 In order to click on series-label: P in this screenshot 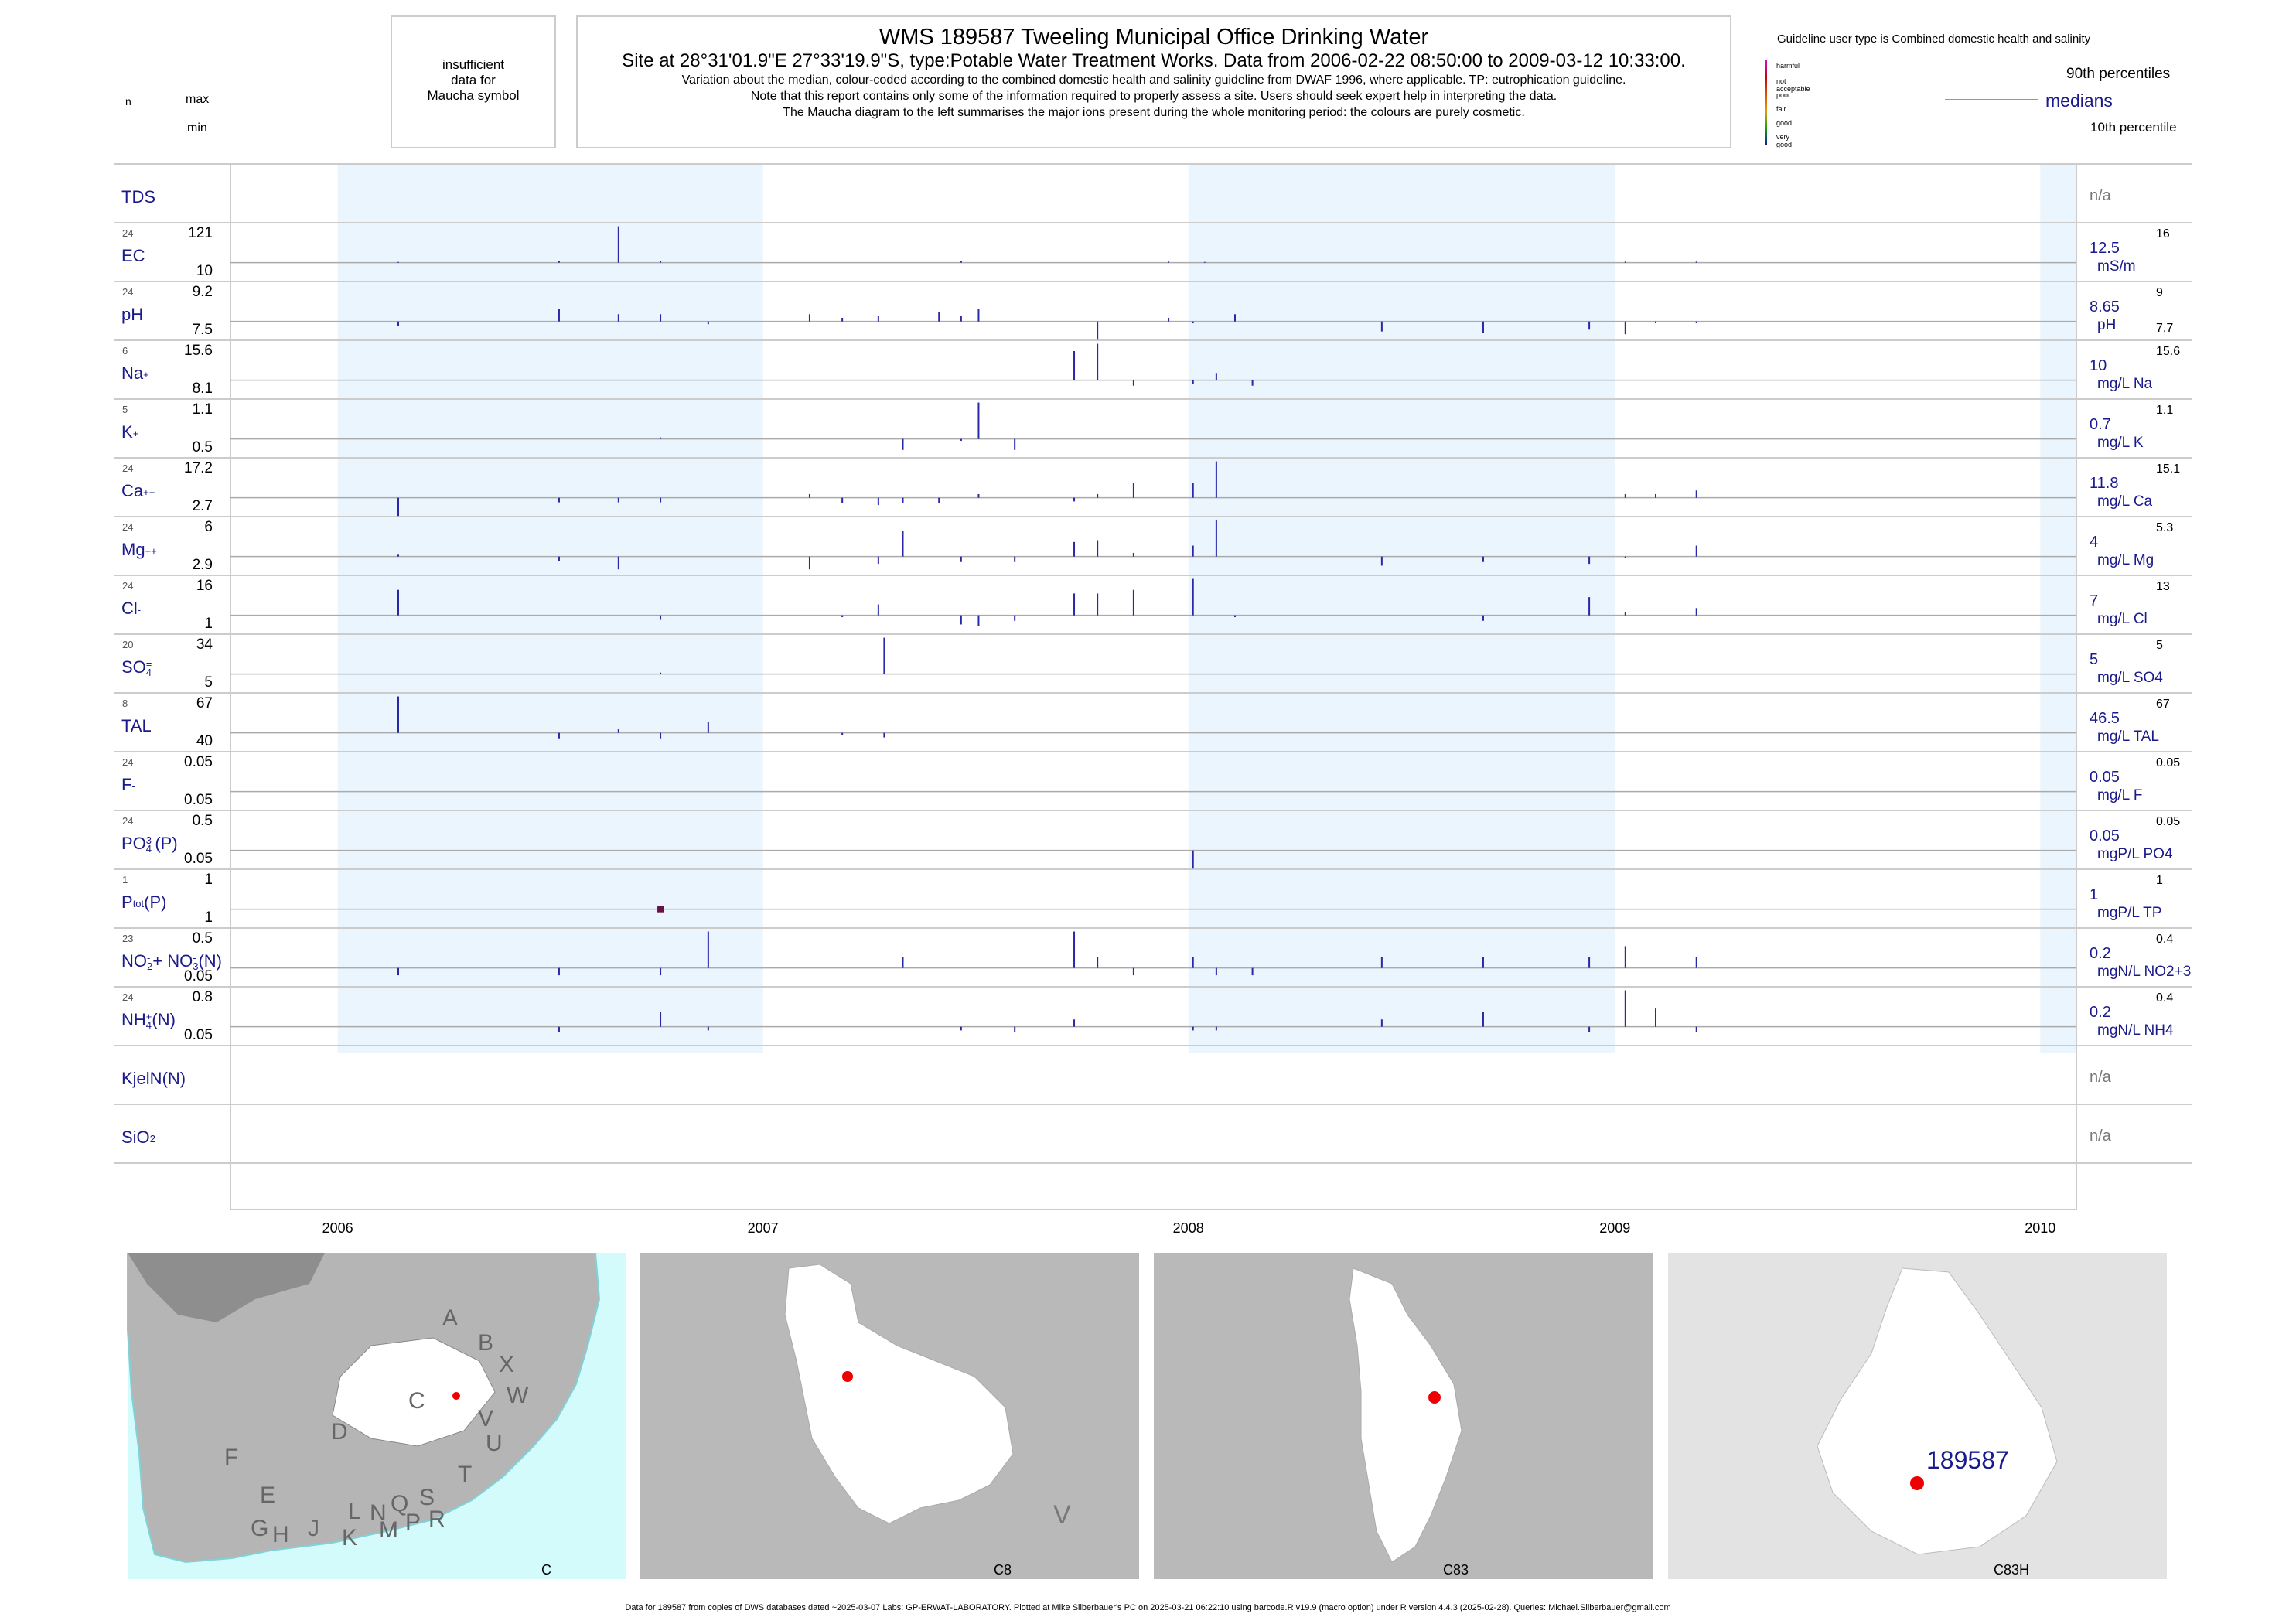, I will do `click(127, 902)`.